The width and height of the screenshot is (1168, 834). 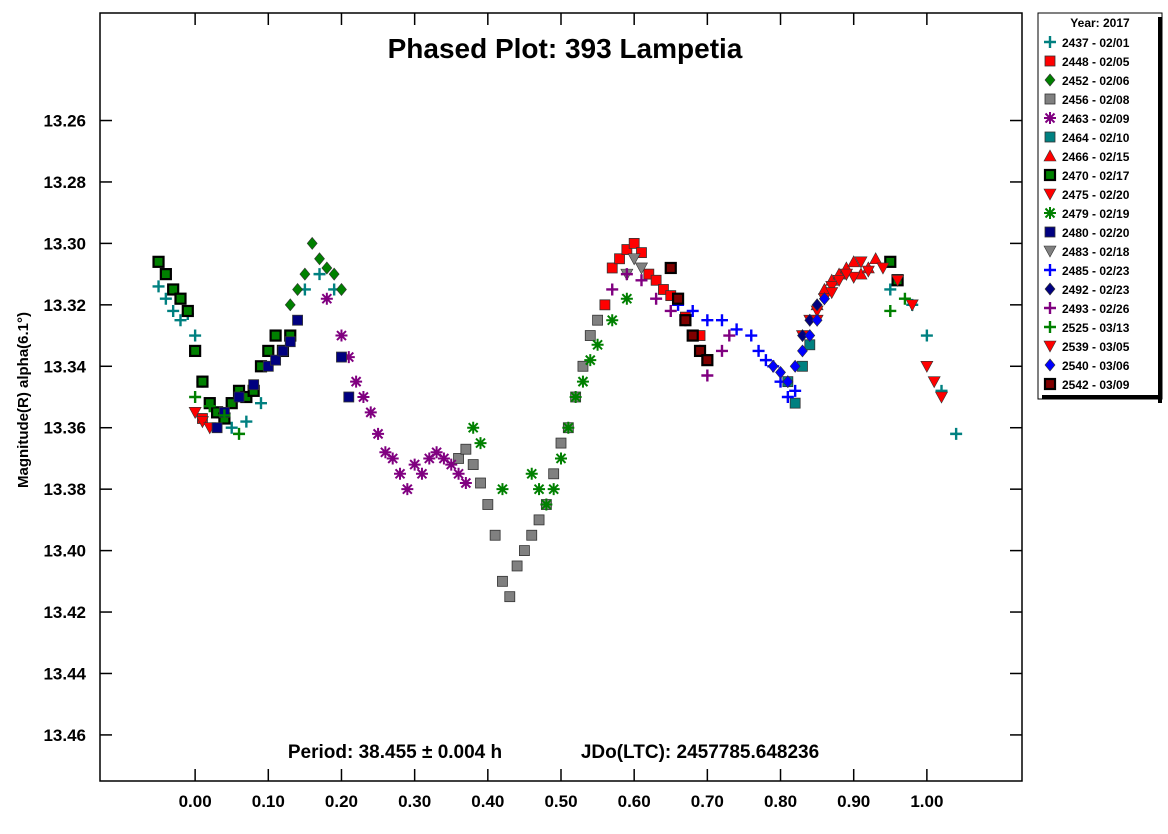 What do you see at coordinates (700, 752) in the screenshot?
I see `epoch-annotation: JDo(LTC): 2457785.648236` at bounding box center [700, 752].